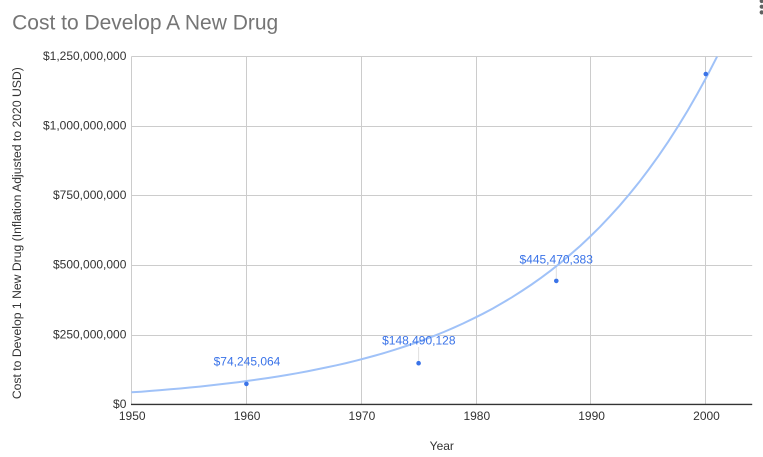  Describe the element at coordinates (706, 416) in the screenshot. I see `svg-text: 2000` at that location.